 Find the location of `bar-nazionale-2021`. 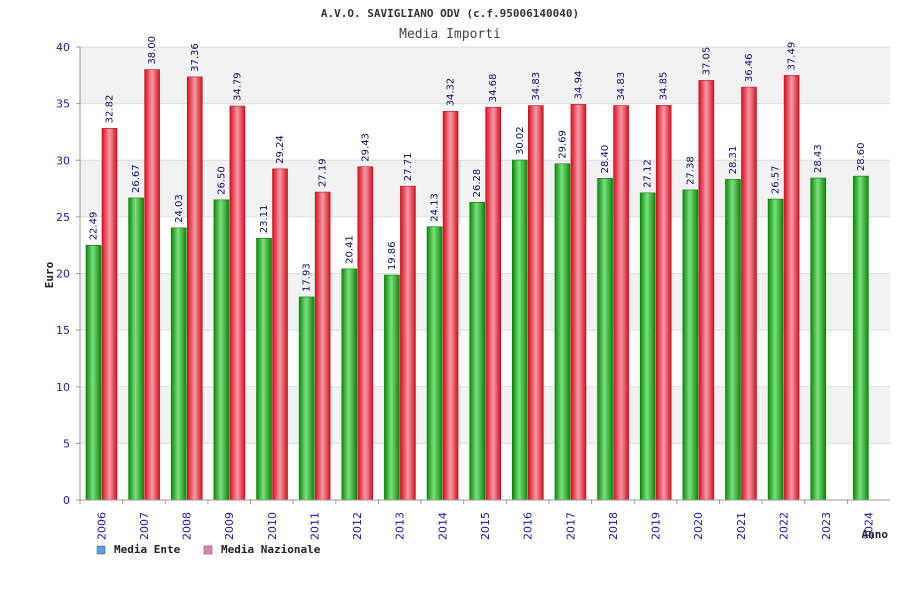

bar-nazionale-2021 is located at coordinates (749, 293).